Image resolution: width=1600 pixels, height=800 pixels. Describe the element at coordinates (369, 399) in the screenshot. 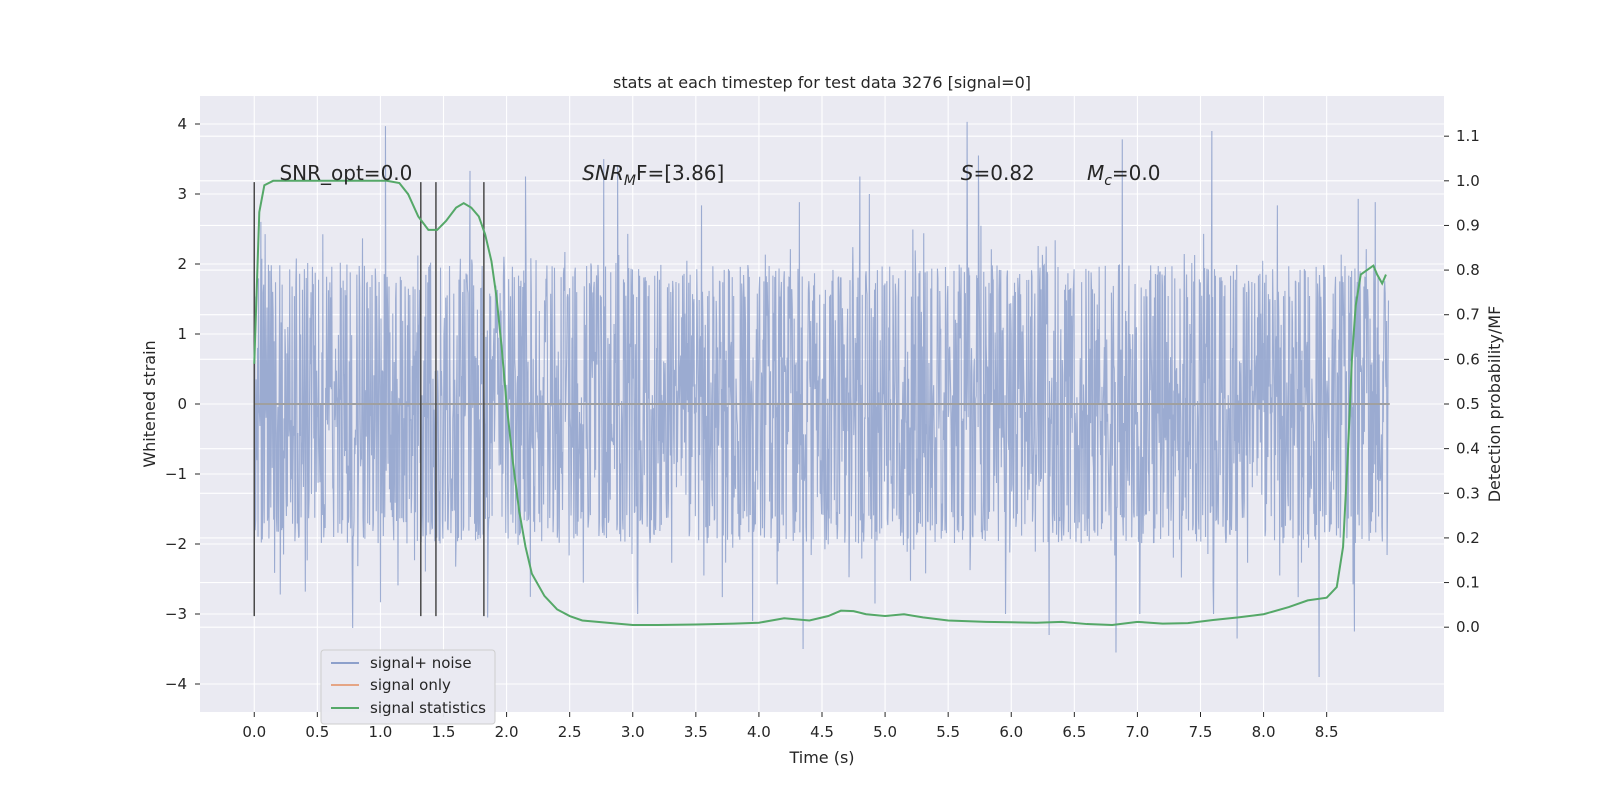

I see `marker-lines` at that location.